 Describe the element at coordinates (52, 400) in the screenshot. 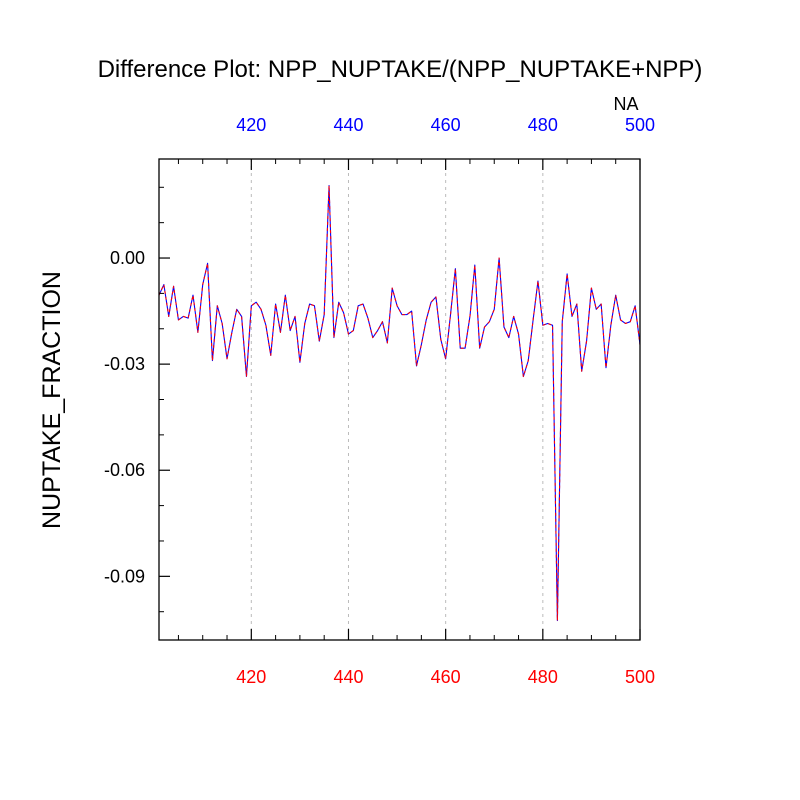

I see `y-axis-label: NUPTAKE_FRACTION` at that location.